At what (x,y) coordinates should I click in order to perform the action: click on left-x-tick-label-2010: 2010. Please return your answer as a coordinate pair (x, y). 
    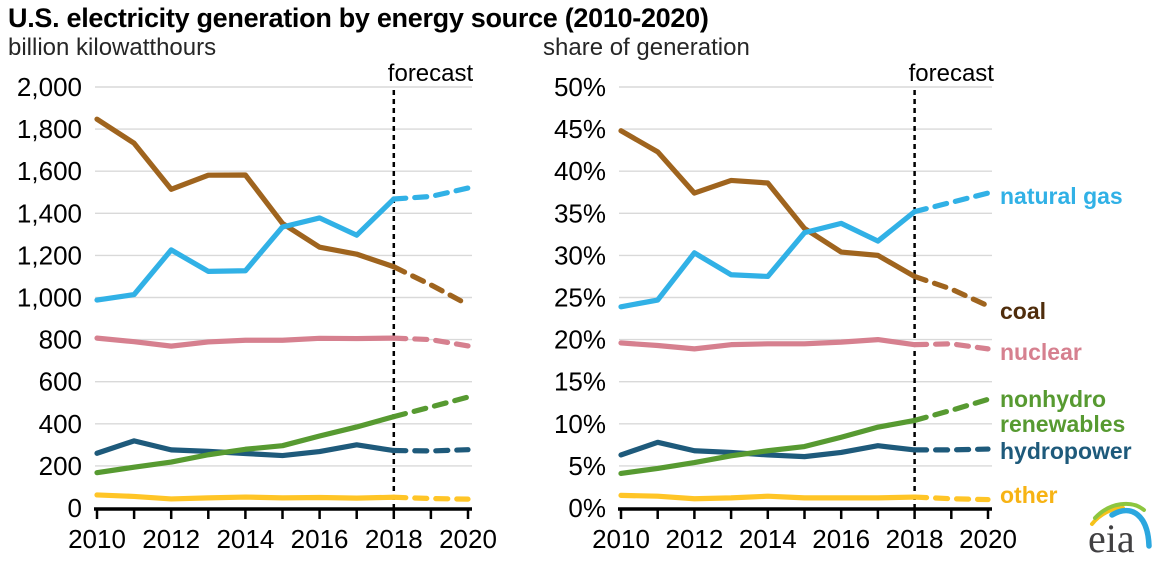
    Looking at the image, I should click on (97, 539).